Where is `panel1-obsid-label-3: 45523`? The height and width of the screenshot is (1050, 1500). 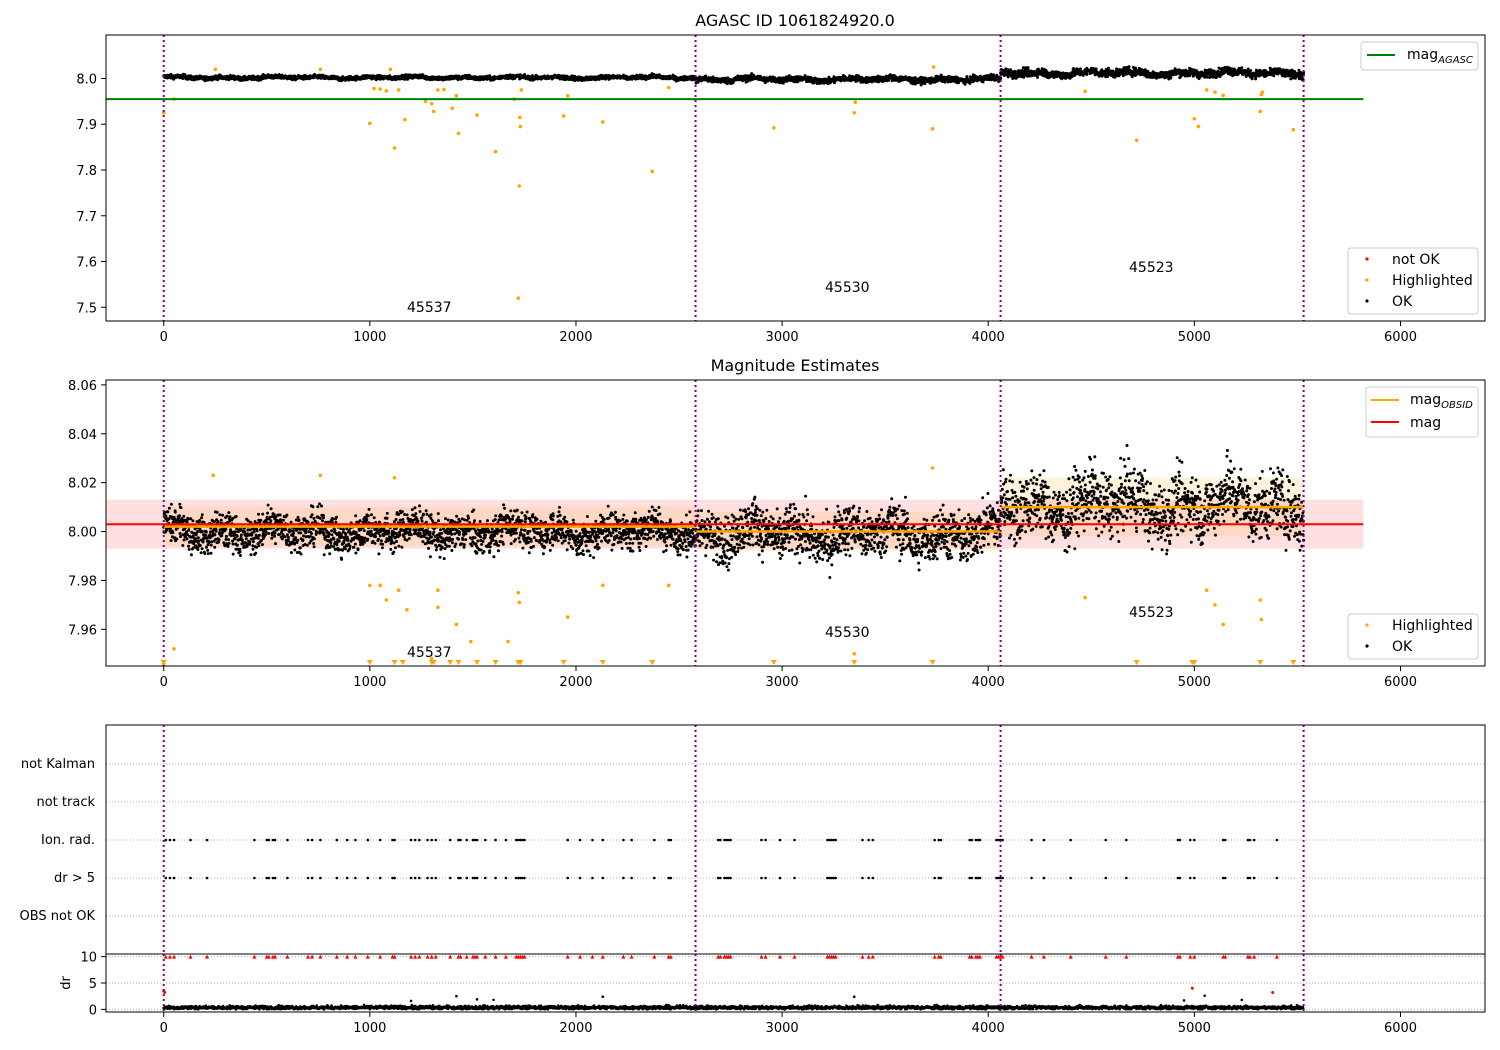
panel1-obsid-label-3: 45523 is located at coordinates (1151, 268).